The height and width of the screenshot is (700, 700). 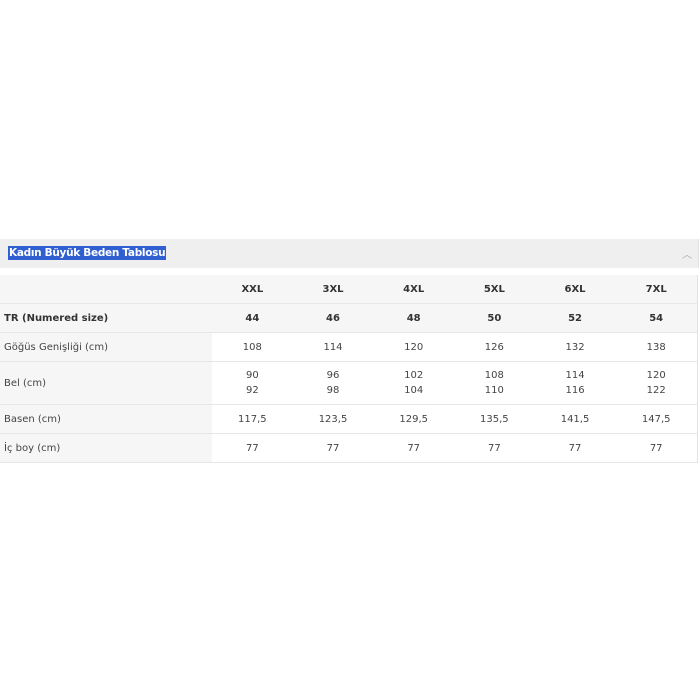 I want to click on table-cell: 48, so click(x=414, y=318).